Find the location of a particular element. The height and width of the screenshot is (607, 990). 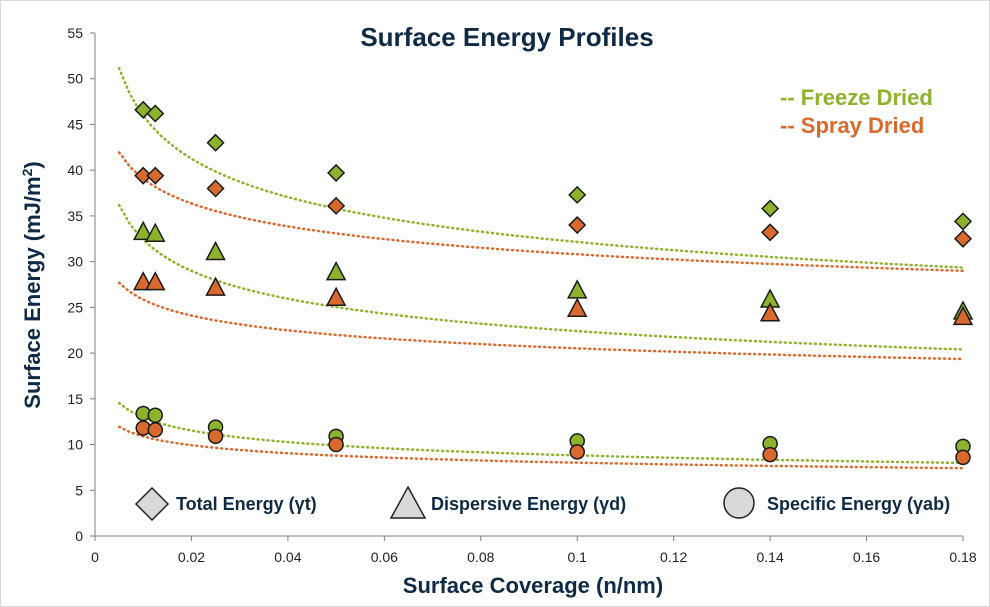

x-tick-label: 0.02 is located at coordinates (191, 557).